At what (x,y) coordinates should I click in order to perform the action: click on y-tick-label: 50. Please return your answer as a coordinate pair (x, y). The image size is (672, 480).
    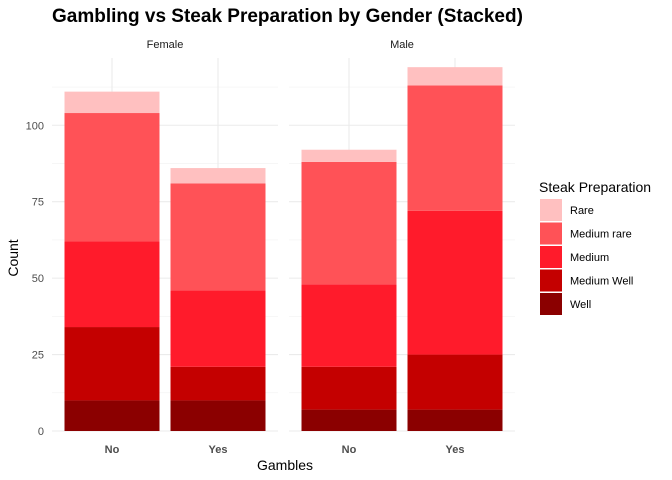
    Looking at the image, I should click on (38, 279).